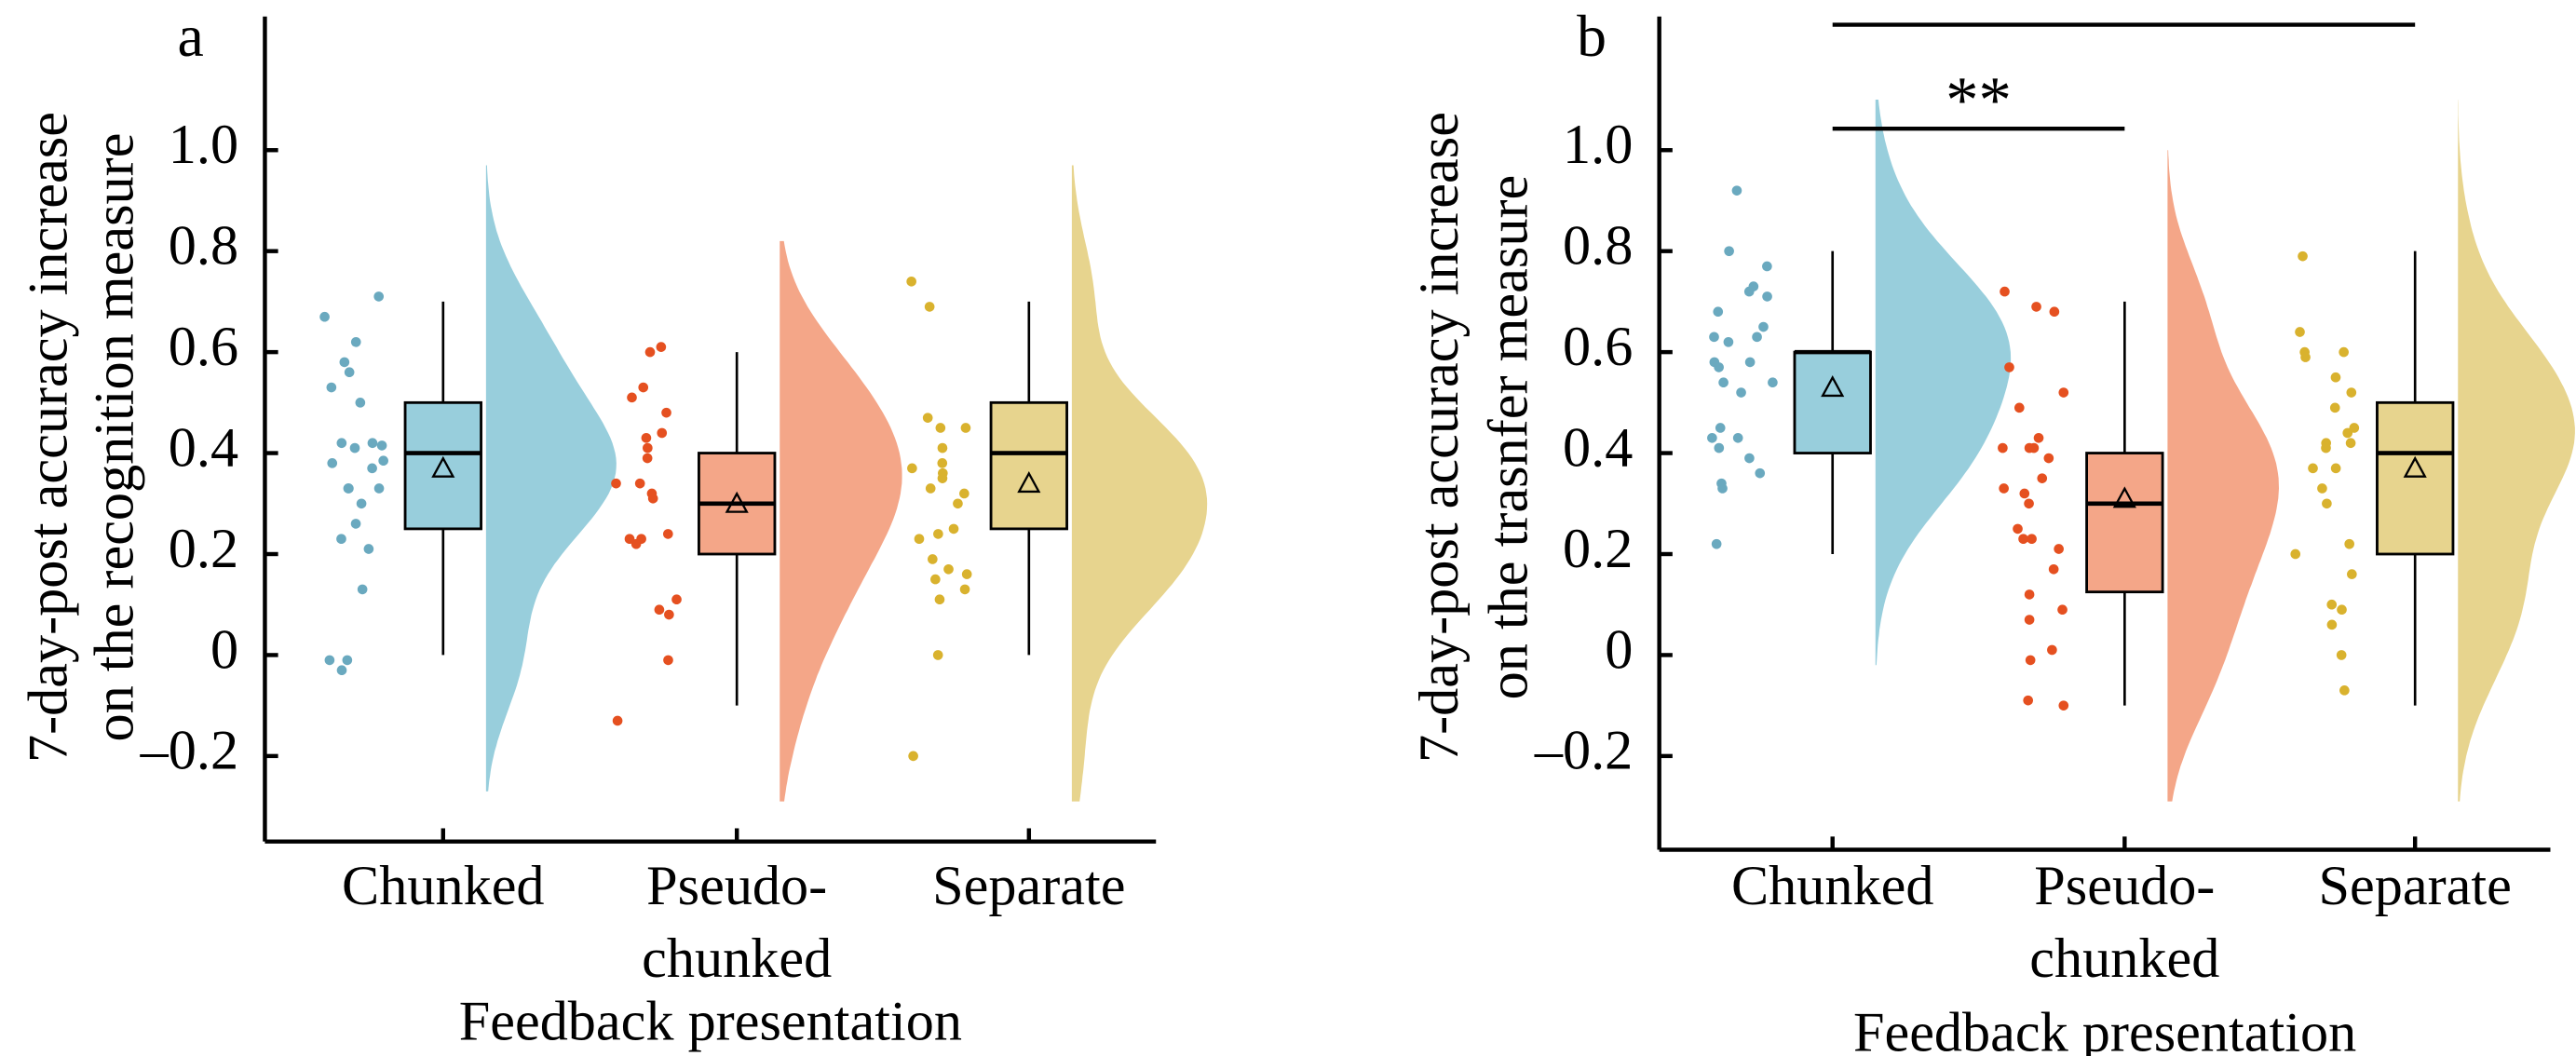  What do you see at coordinates (1028, 886) in the screenshot?
I see `x-tick-label: Separate` at bounding box center [1028, 886].